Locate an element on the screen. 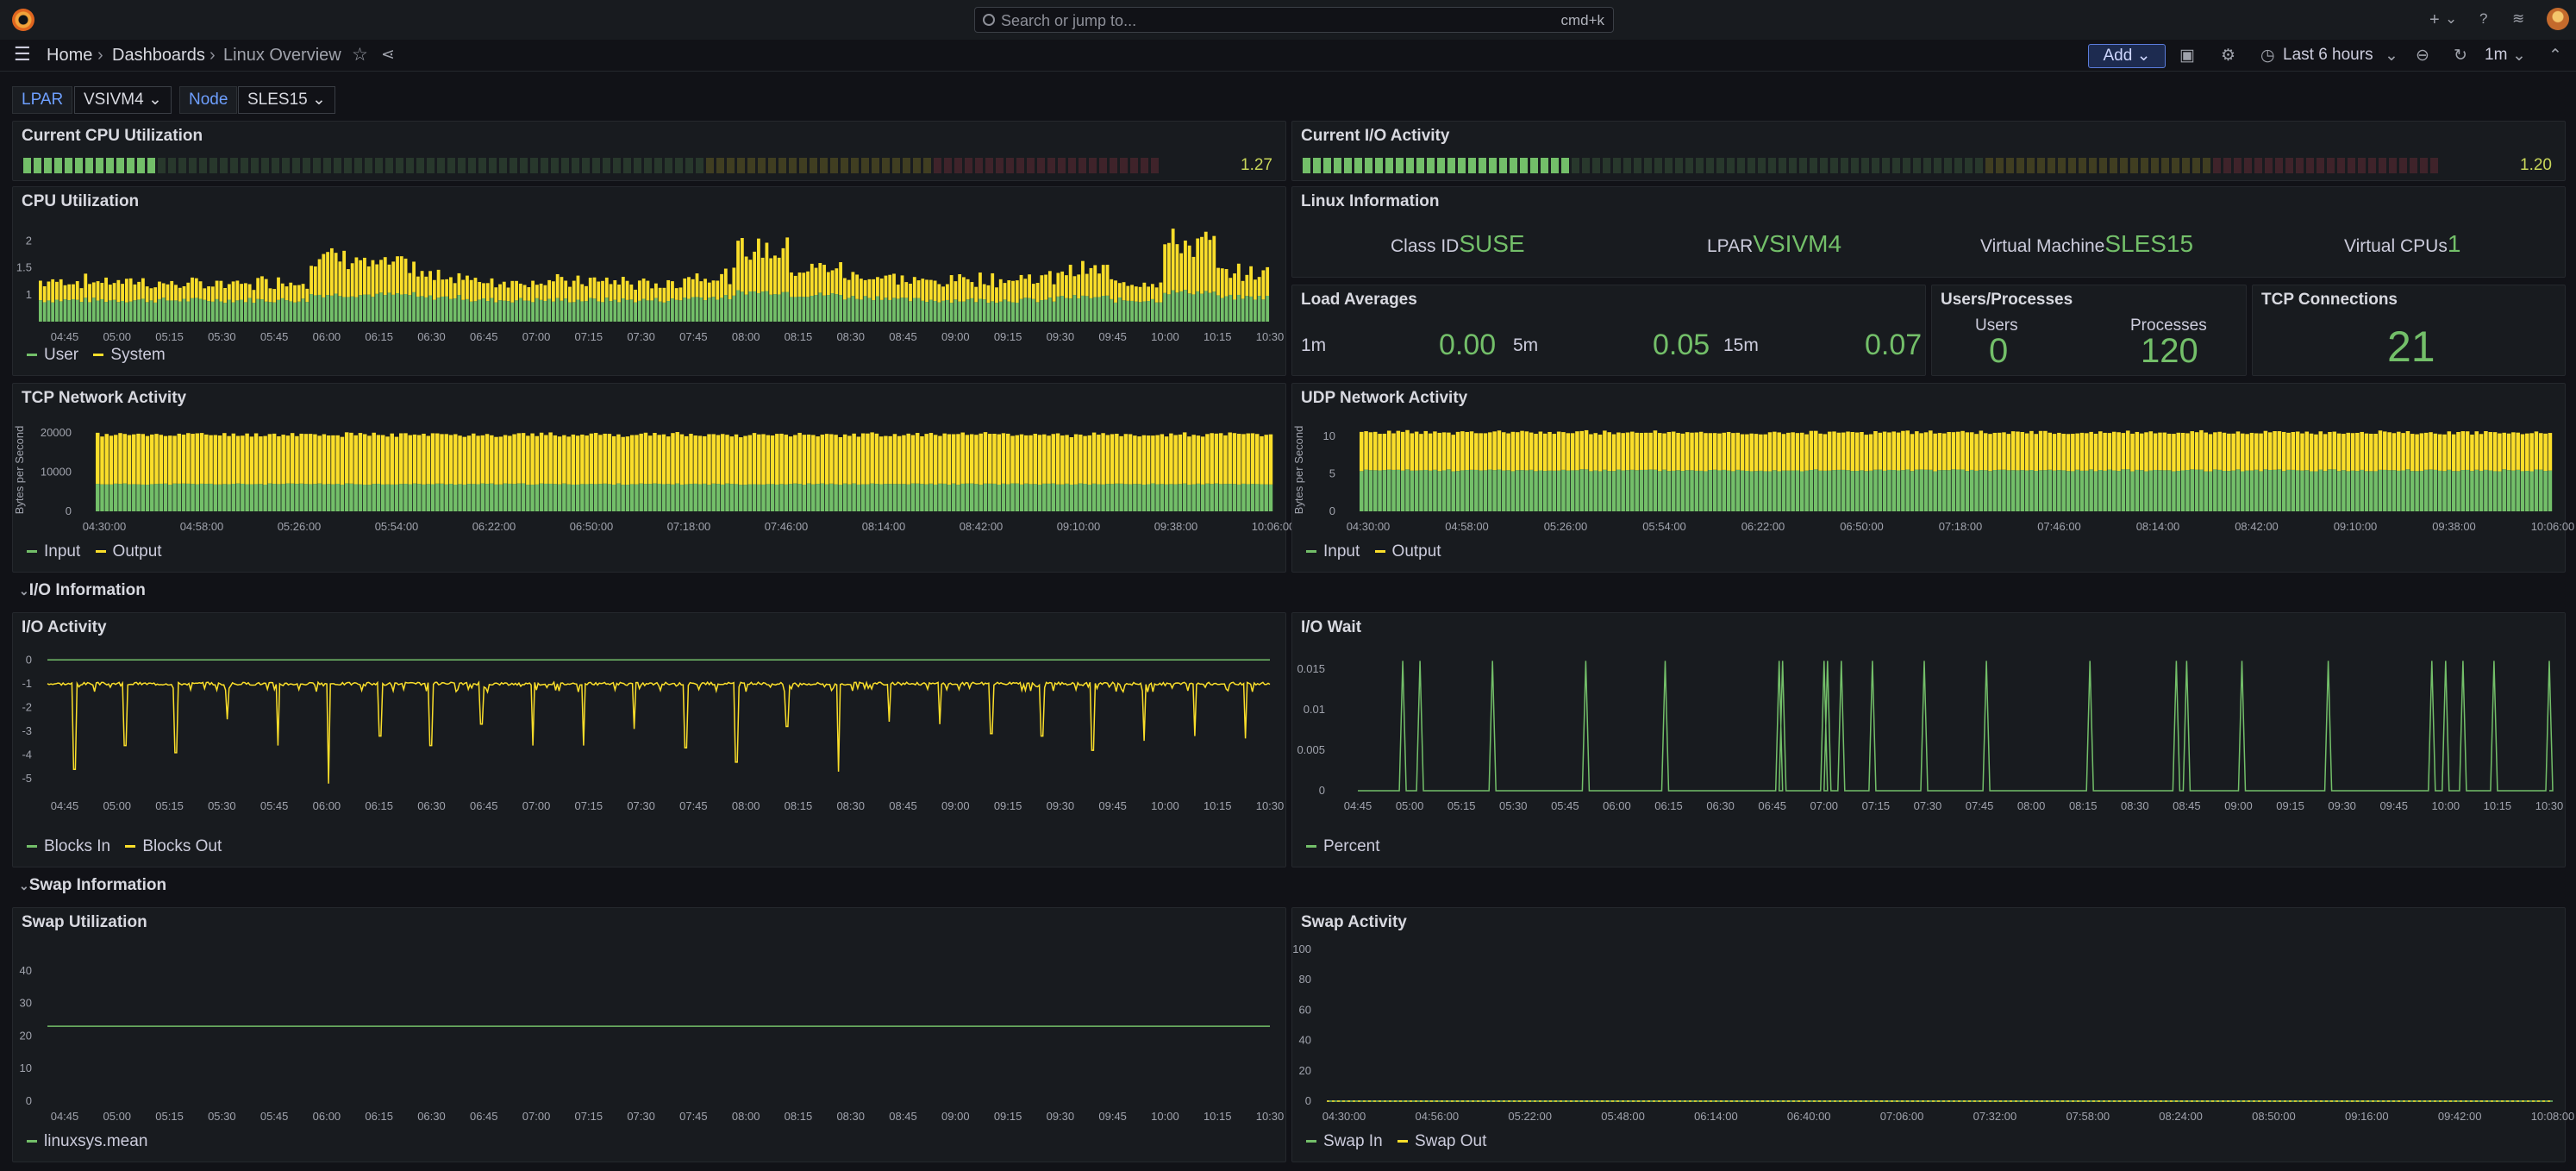 The width and height of the screenshot is (2576, 1171). legend-linuxsys-mean: linuxsys.mean is located at coordinates (96, 1141).